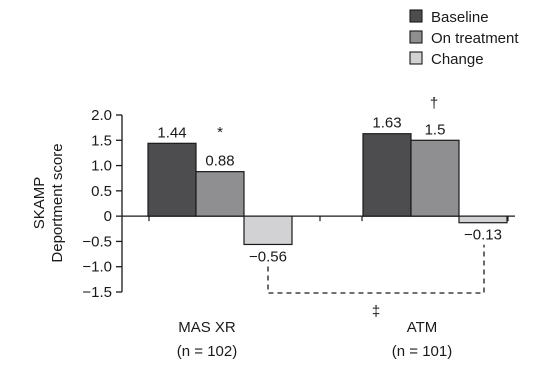  What do you see at coordinates (219, 161) in the screenshot?
I see `data-label: 0.88` at bounding box center [219, 161].